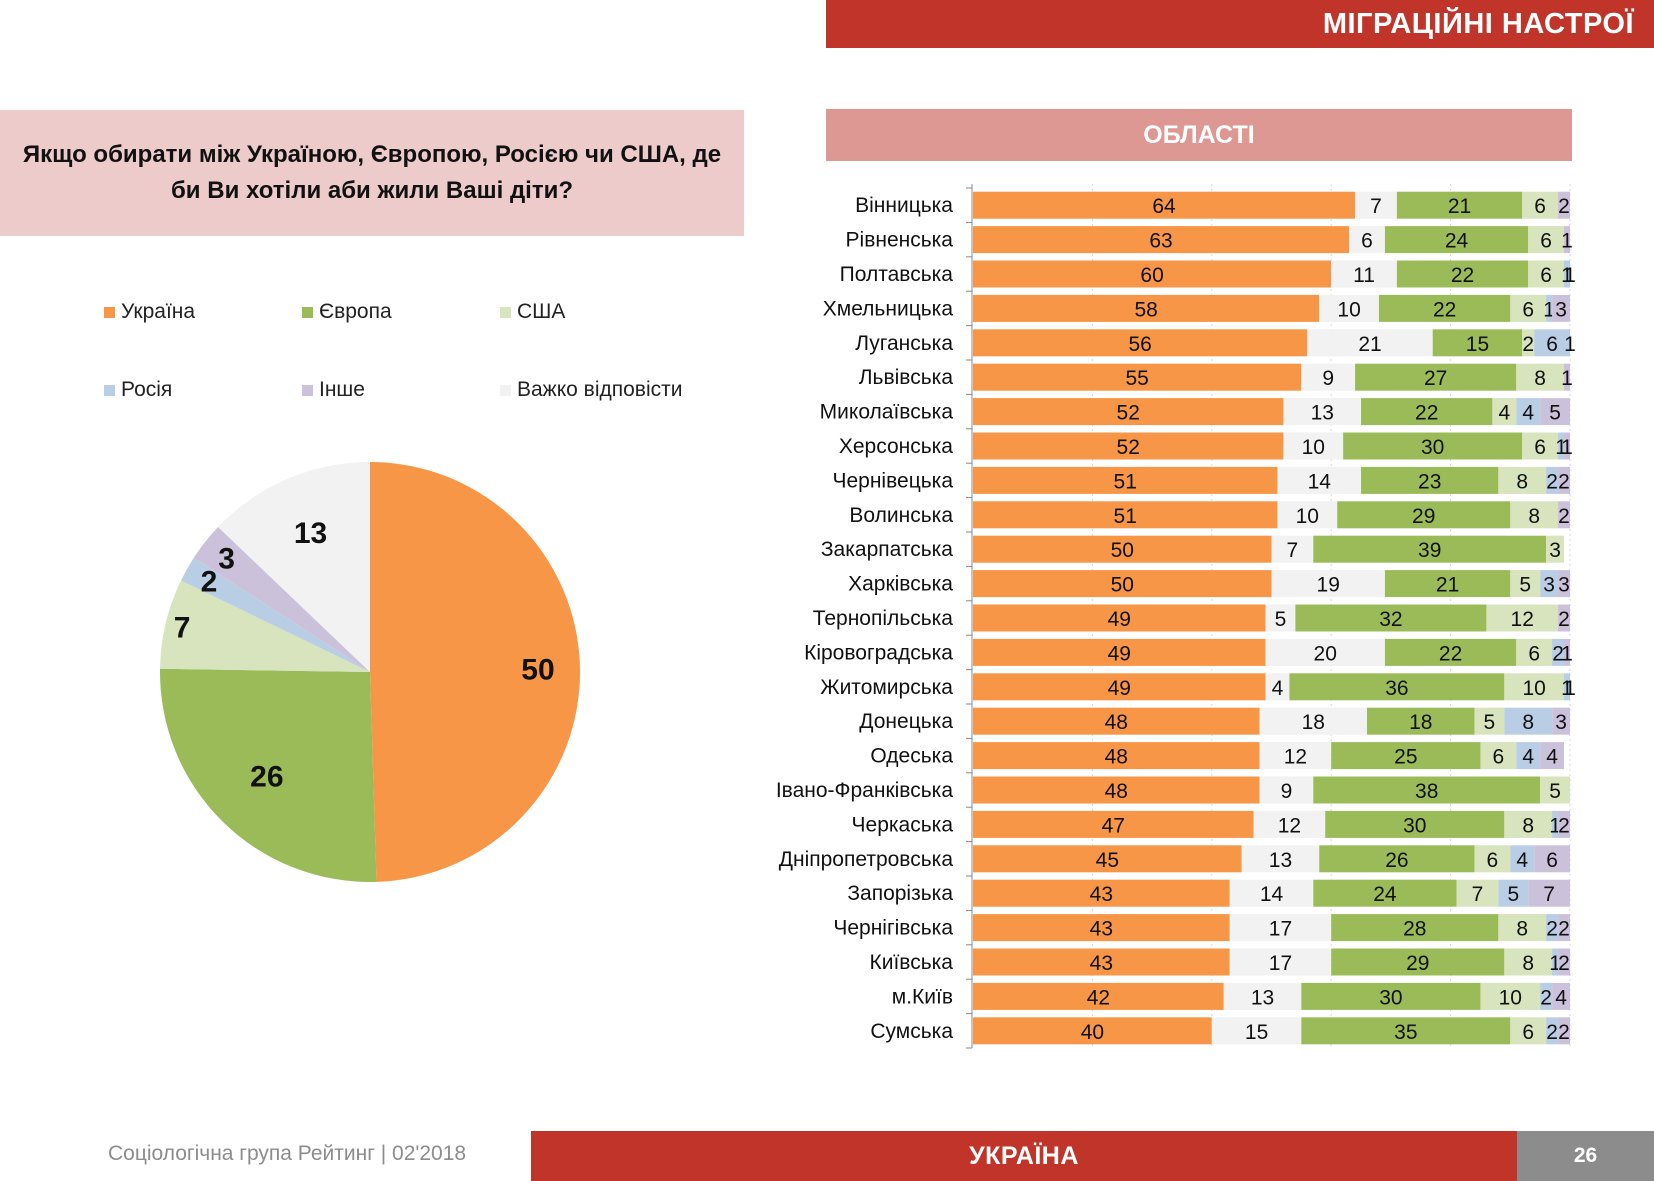  I want to click on bar-data-label: 35, so click(1405, 1032).